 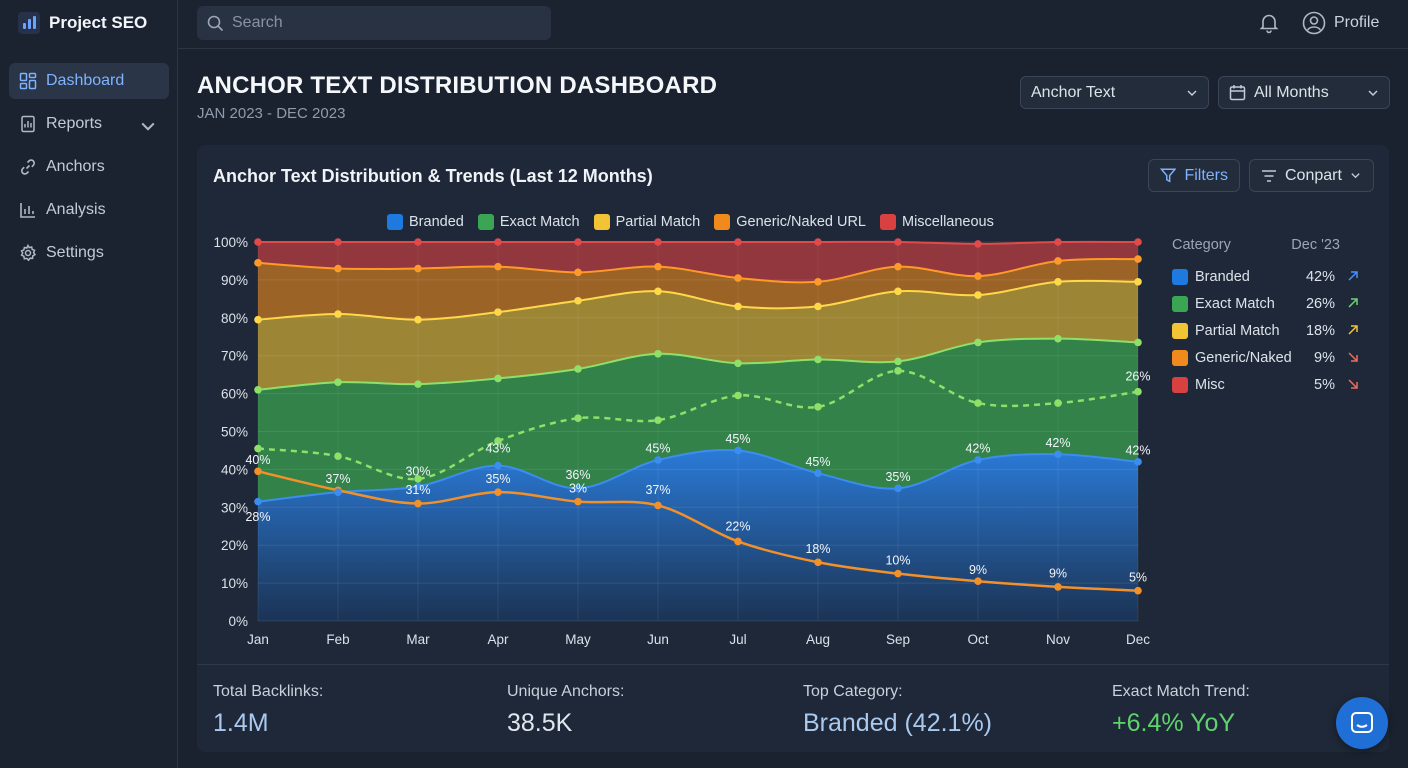 I want to click on sidebar-item-analysis: Analysis, so click(x=89, y=210).